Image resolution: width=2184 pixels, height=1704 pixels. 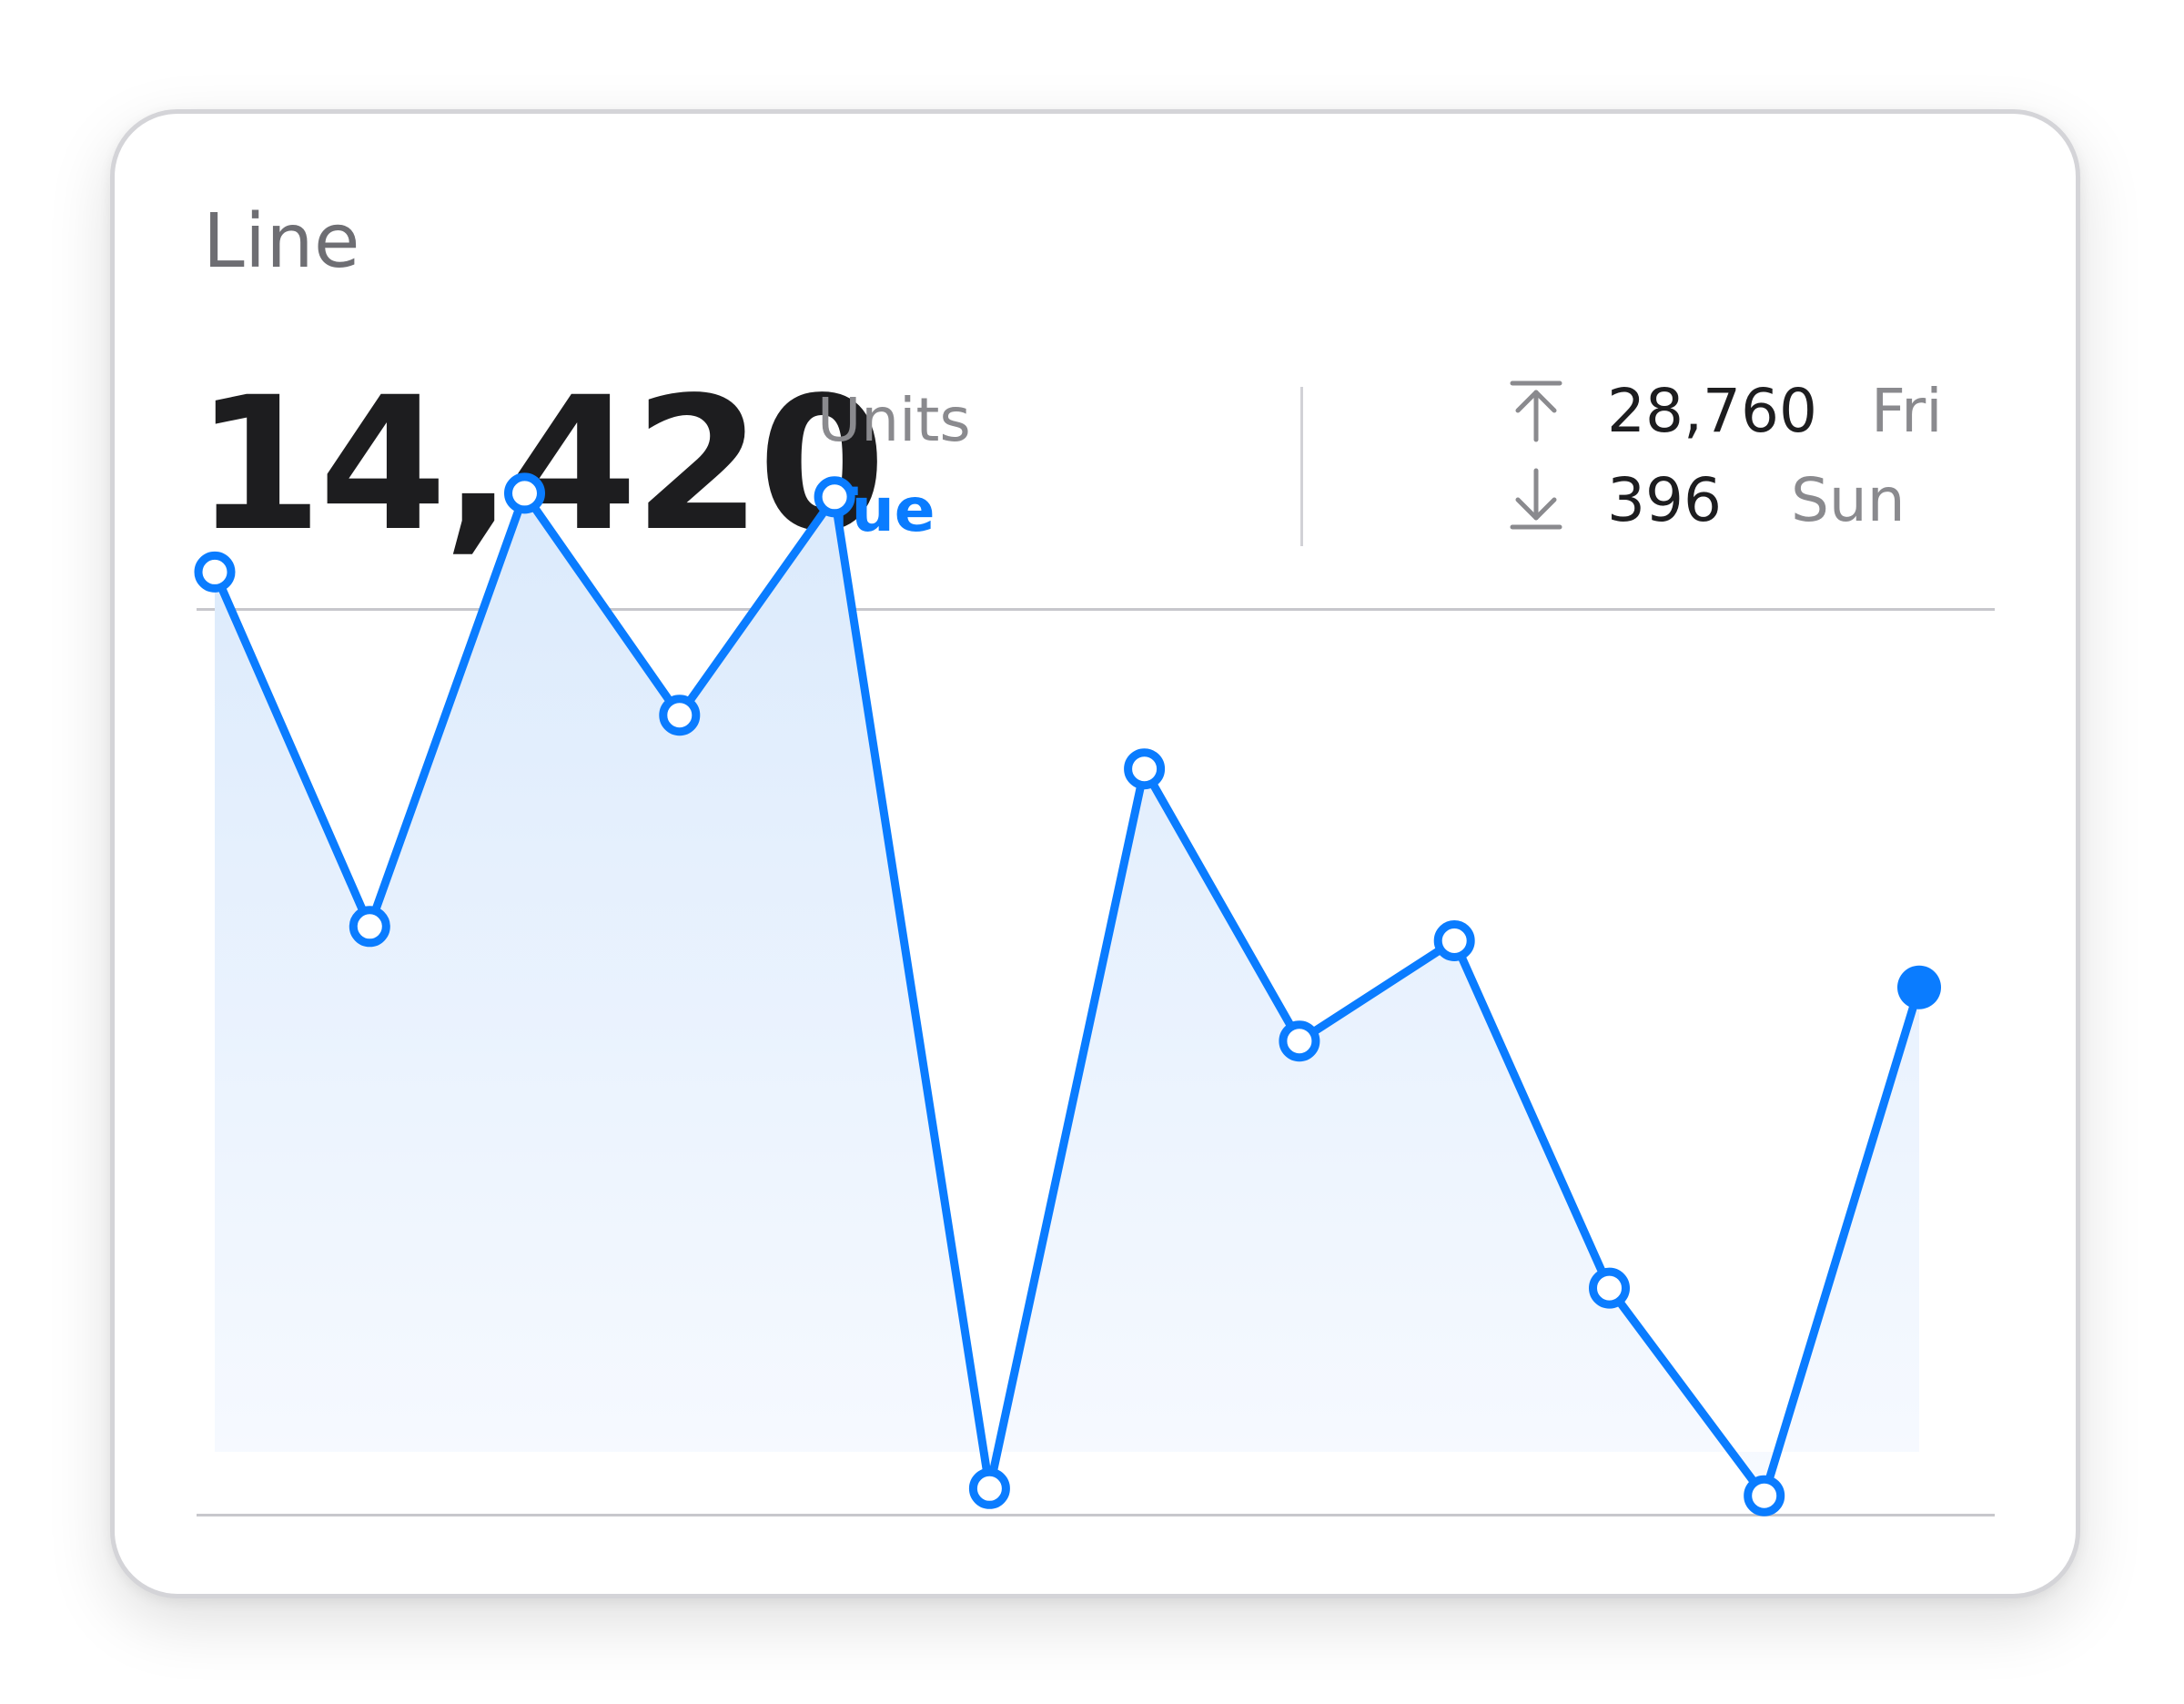 What do you see at coordinates (1907, 411) in the screenshot?
I see `max-day: Fri` at bounding box center [1907, 411].